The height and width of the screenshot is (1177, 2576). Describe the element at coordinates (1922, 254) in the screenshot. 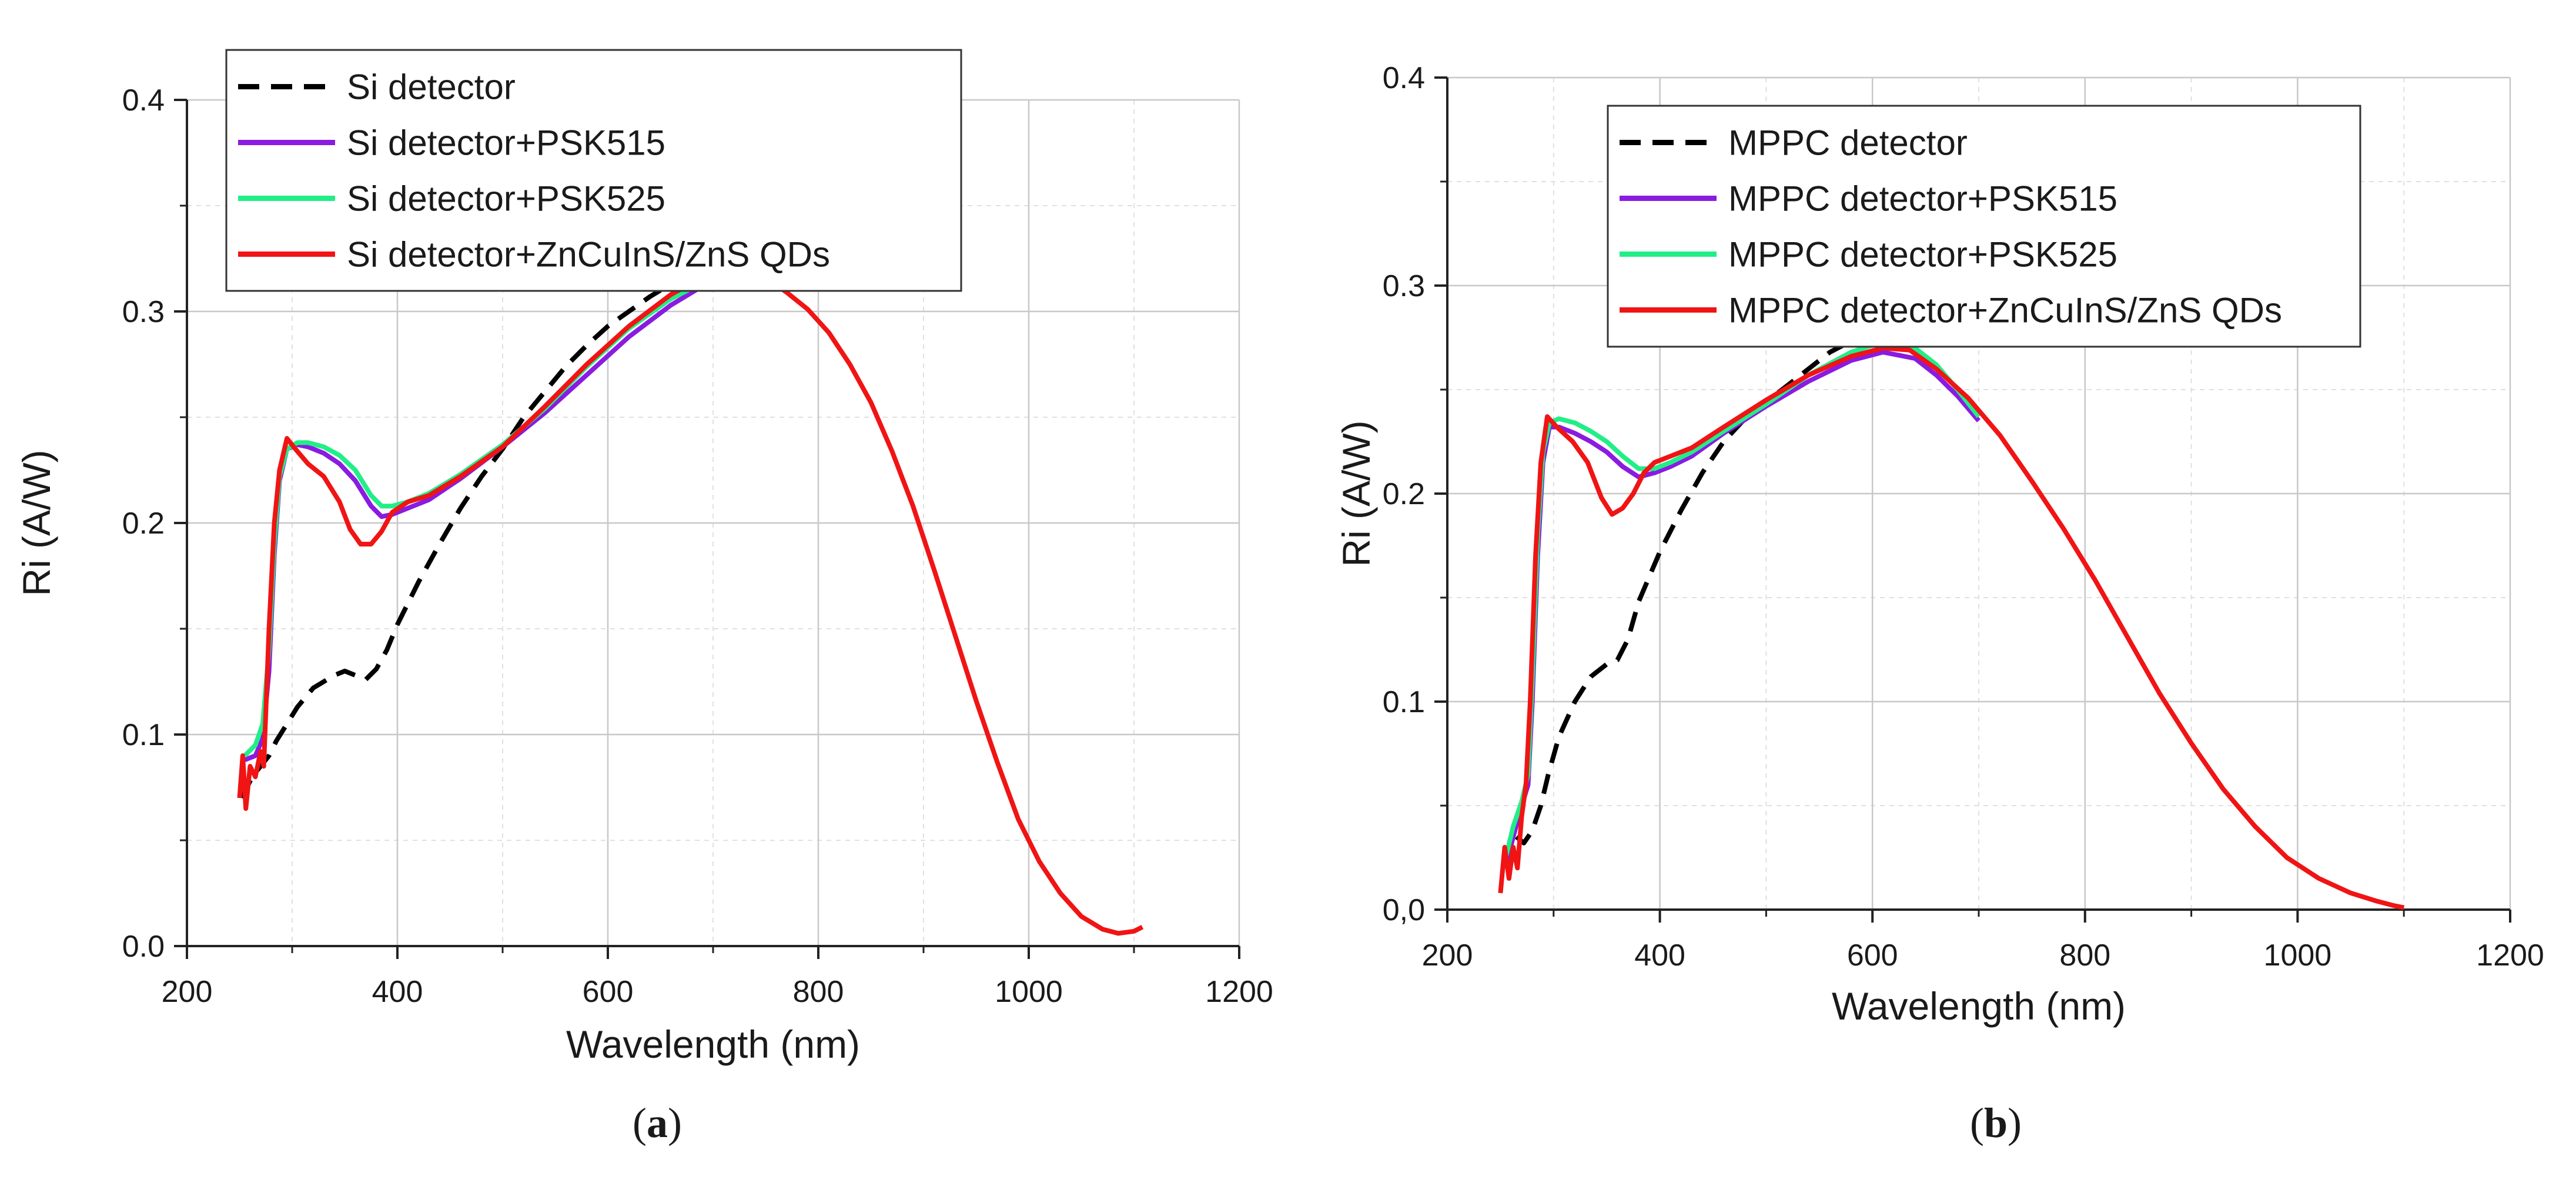

I see `legend-label: MPPC detector+PSK525` at that location.